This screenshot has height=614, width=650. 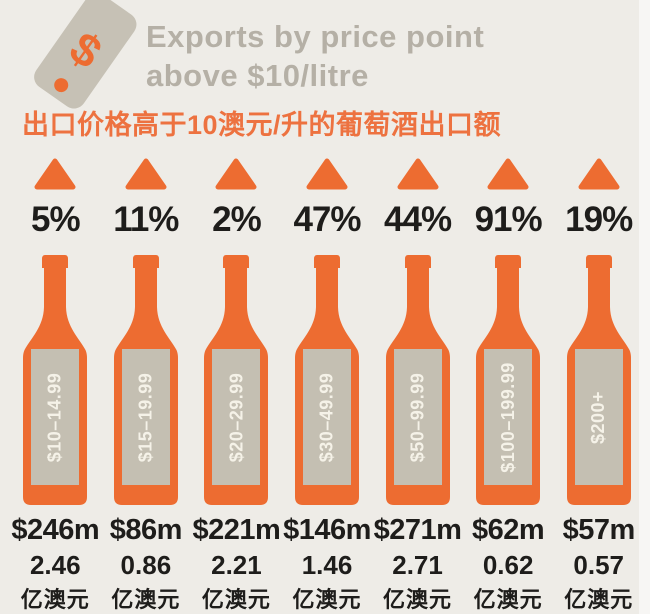 I want to click on export-value-aud: $146m, so click(x=327, y=530).